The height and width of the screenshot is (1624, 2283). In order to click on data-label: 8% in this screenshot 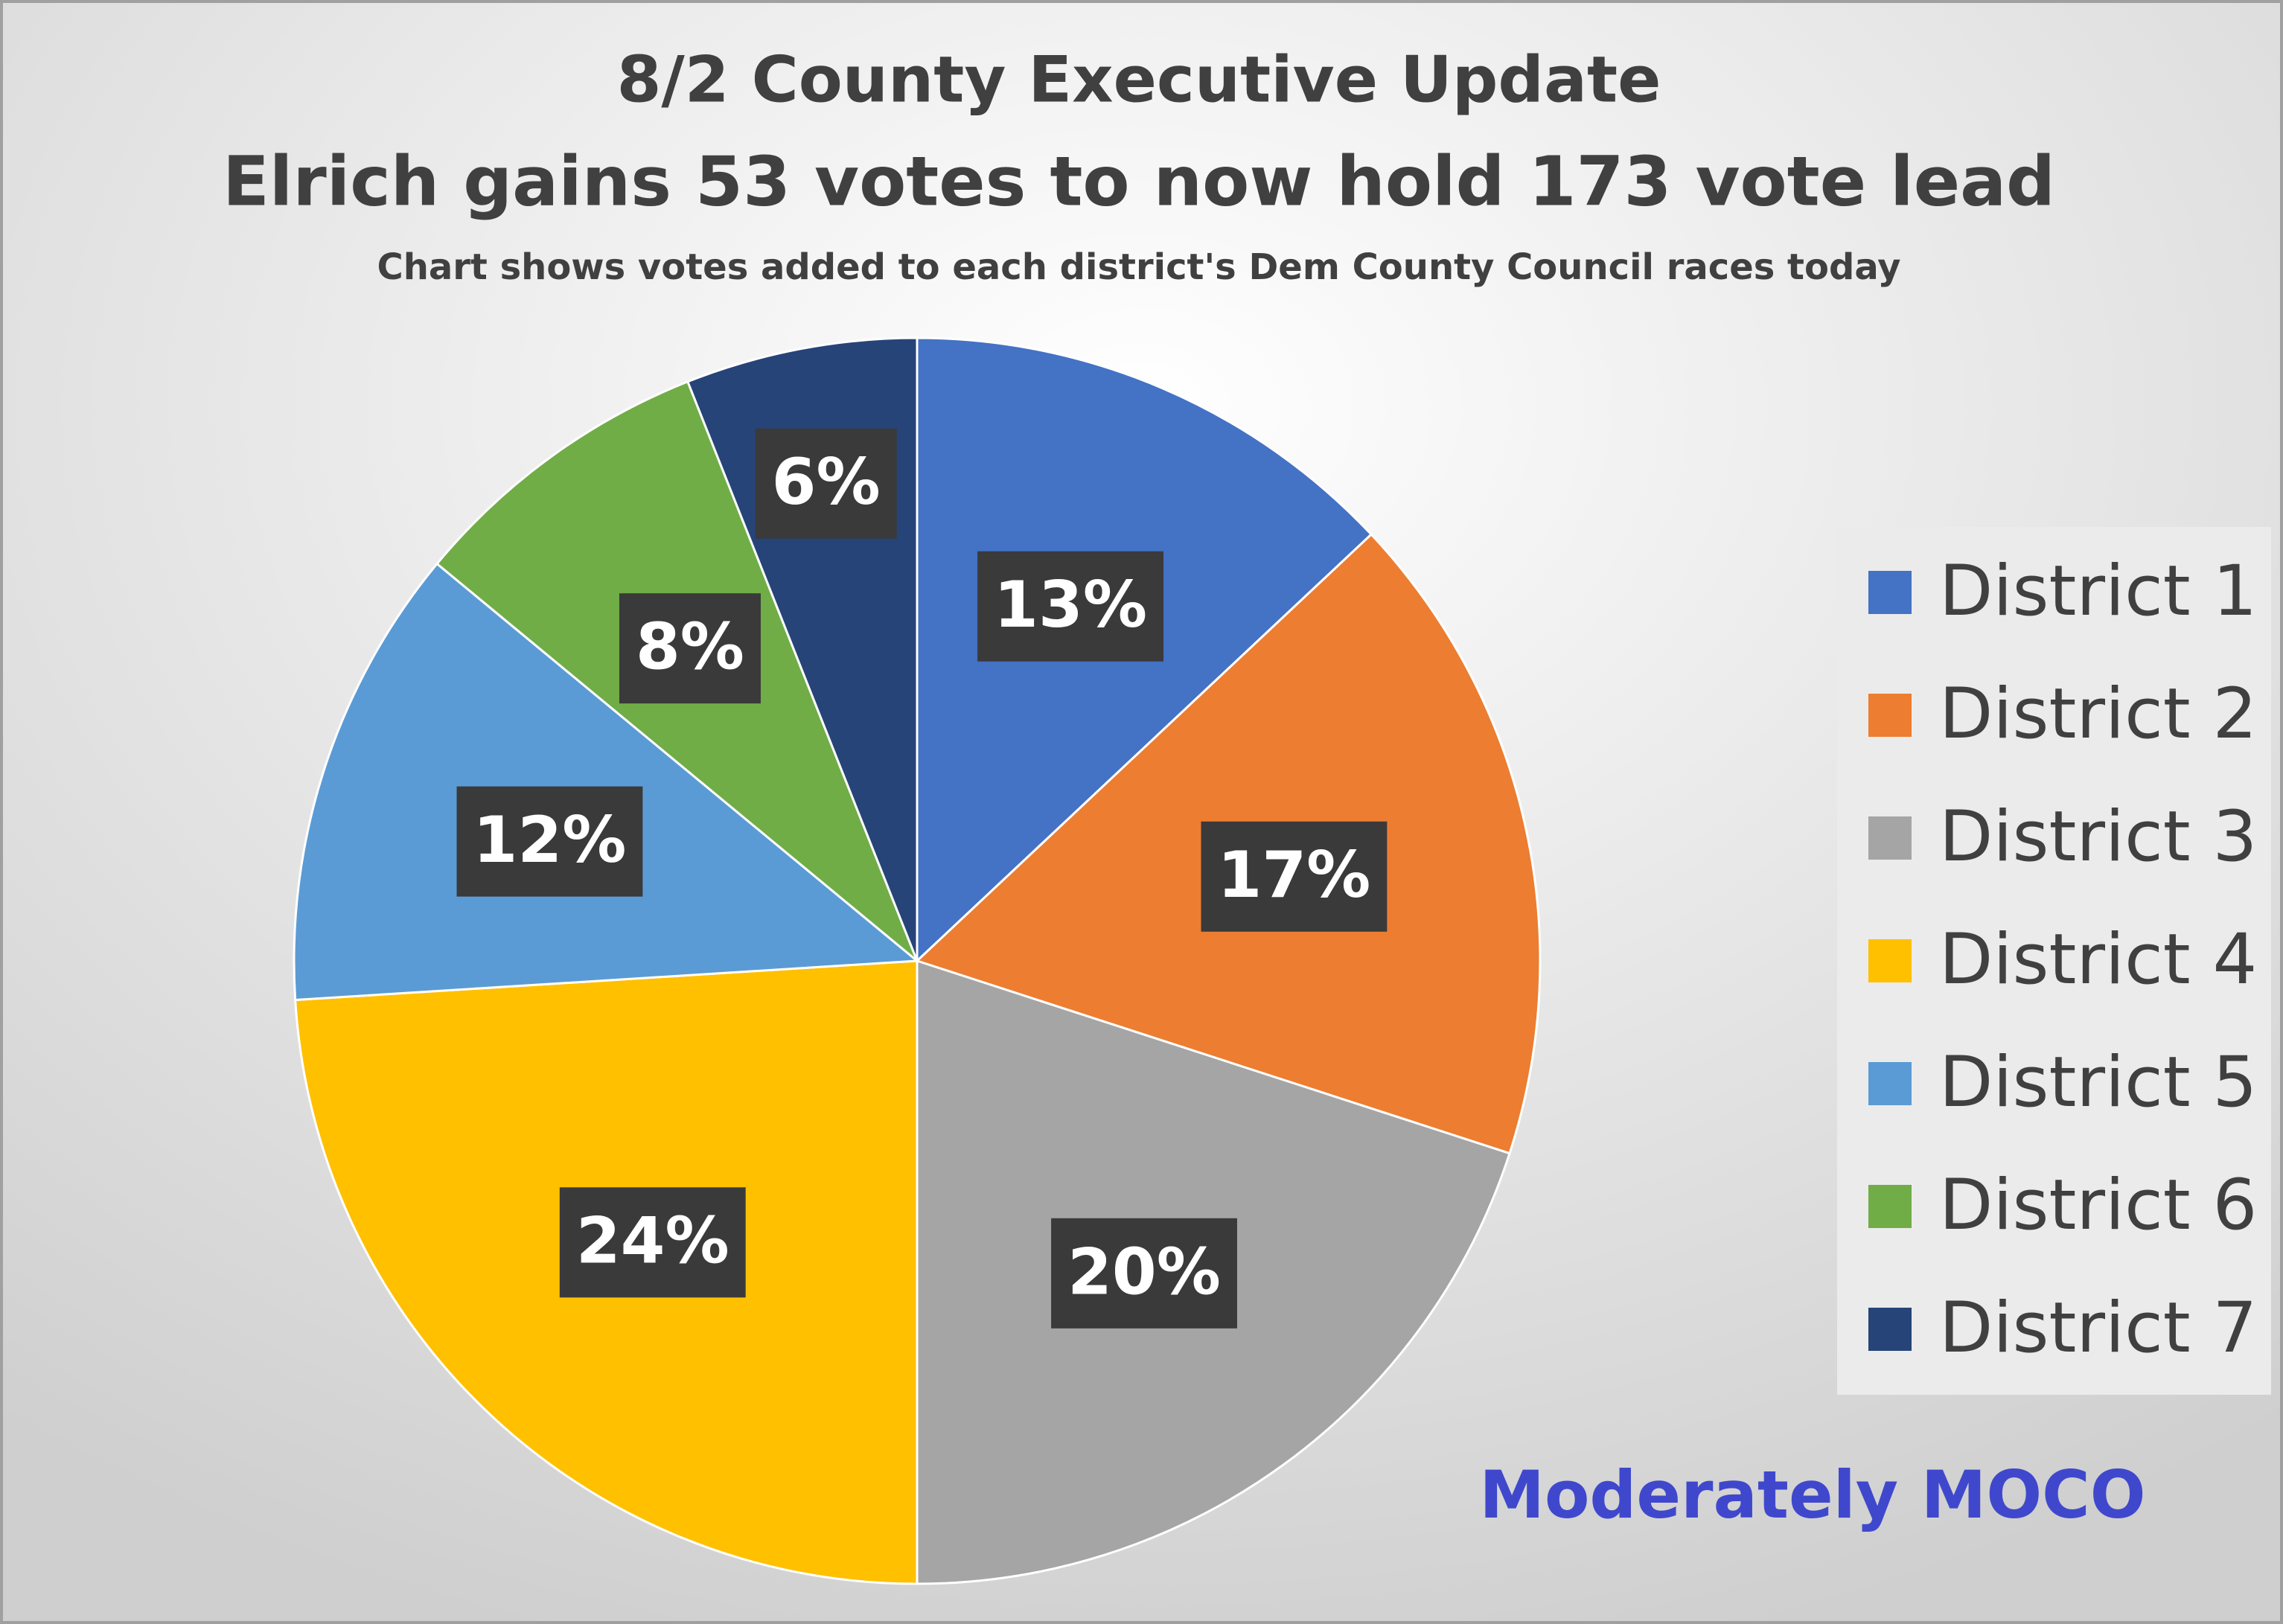, I will do `click(690, 647)`.